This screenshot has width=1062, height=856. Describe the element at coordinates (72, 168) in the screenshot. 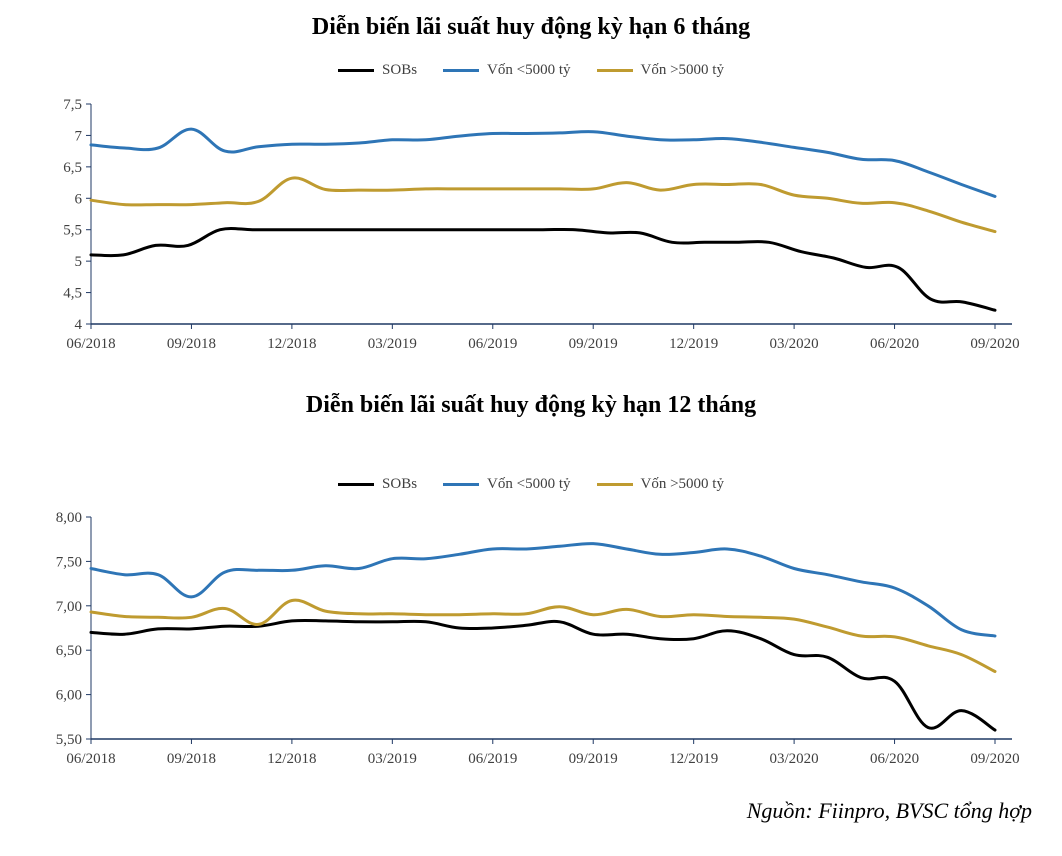

I see `y-tick-label: 6,5` at that location.